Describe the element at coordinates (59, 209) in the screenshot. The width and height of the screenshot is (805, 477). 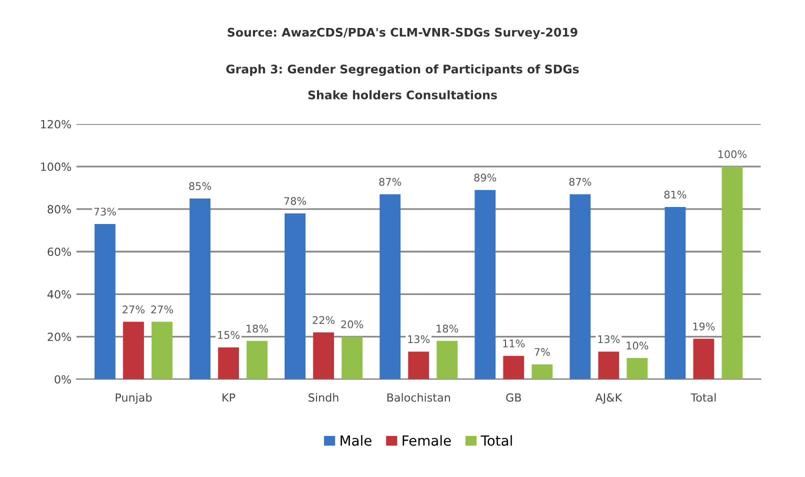
I see `y-tick-label: 80%` at that location.